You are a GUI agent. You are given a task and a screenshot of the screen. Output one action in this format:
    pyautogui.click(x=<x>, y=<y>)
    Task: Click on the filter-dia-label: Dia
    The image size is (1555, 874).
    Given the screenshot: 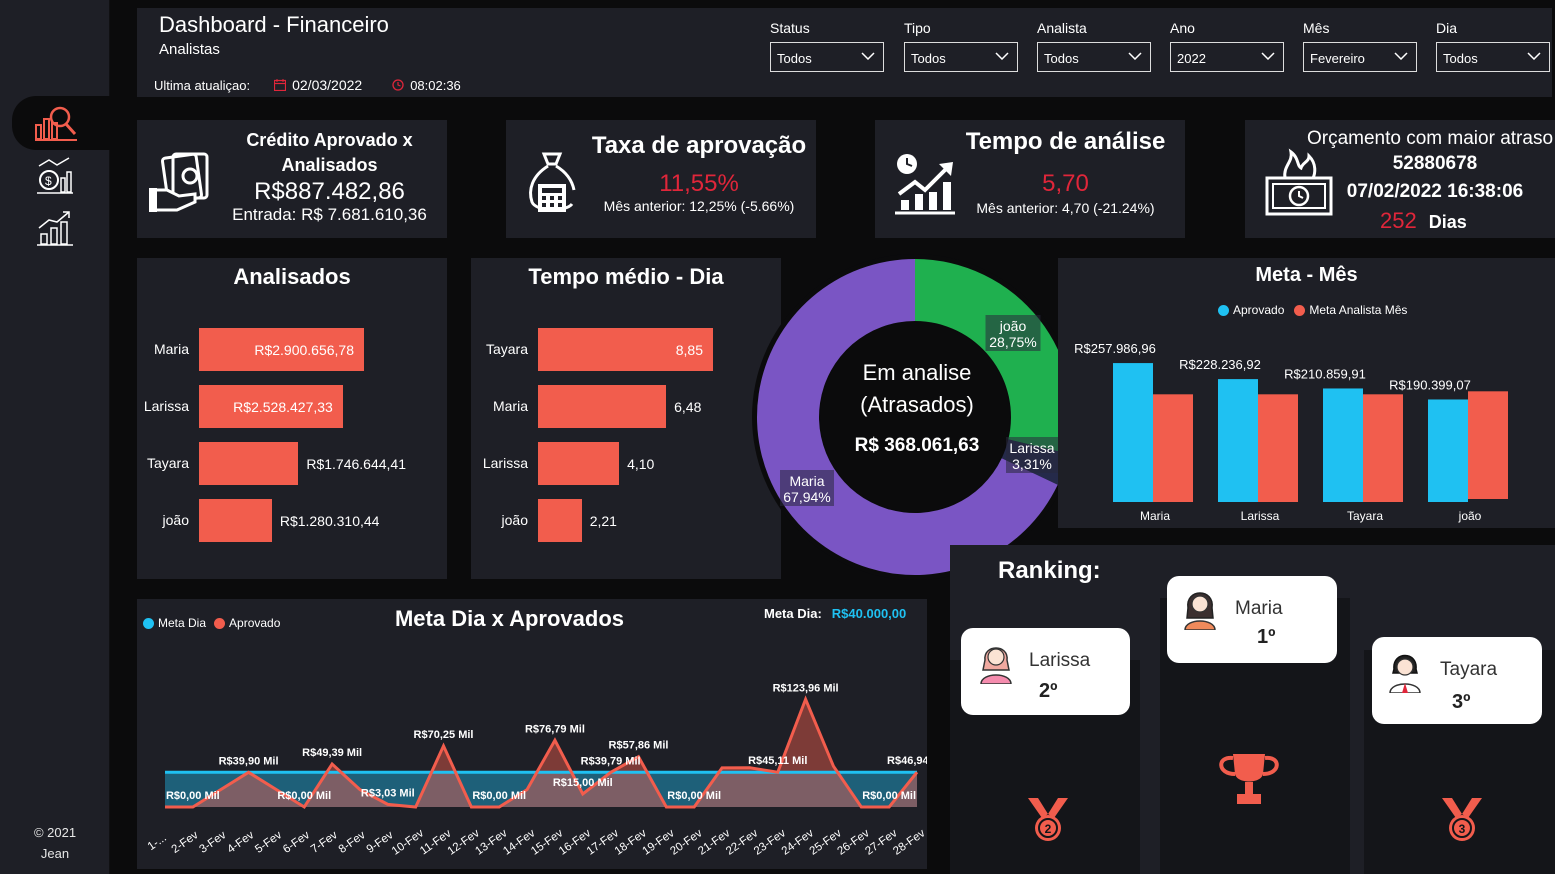 What is the action you would take?
    pyautogui.click(x=1447, y=28)
    